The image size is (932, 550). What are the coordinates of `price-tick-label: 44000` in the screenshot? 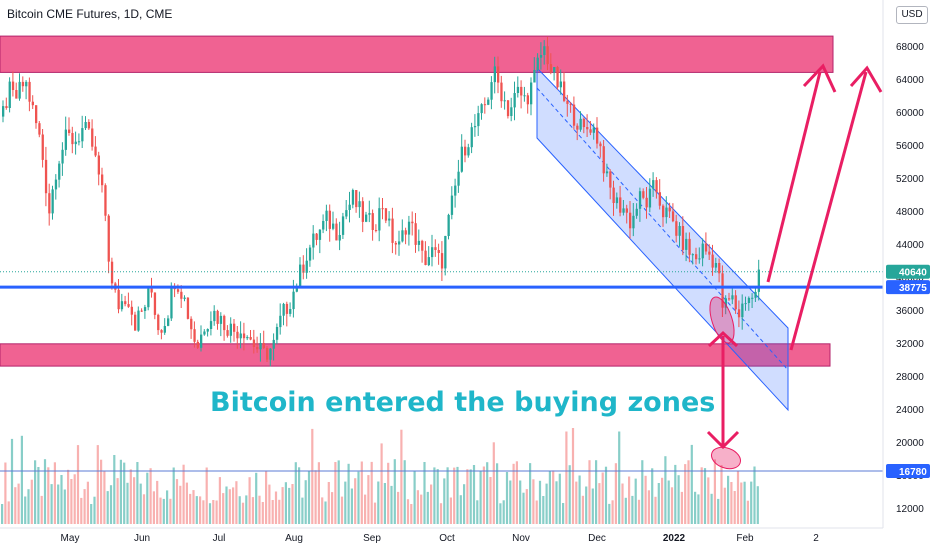 It's located at (910, 245).